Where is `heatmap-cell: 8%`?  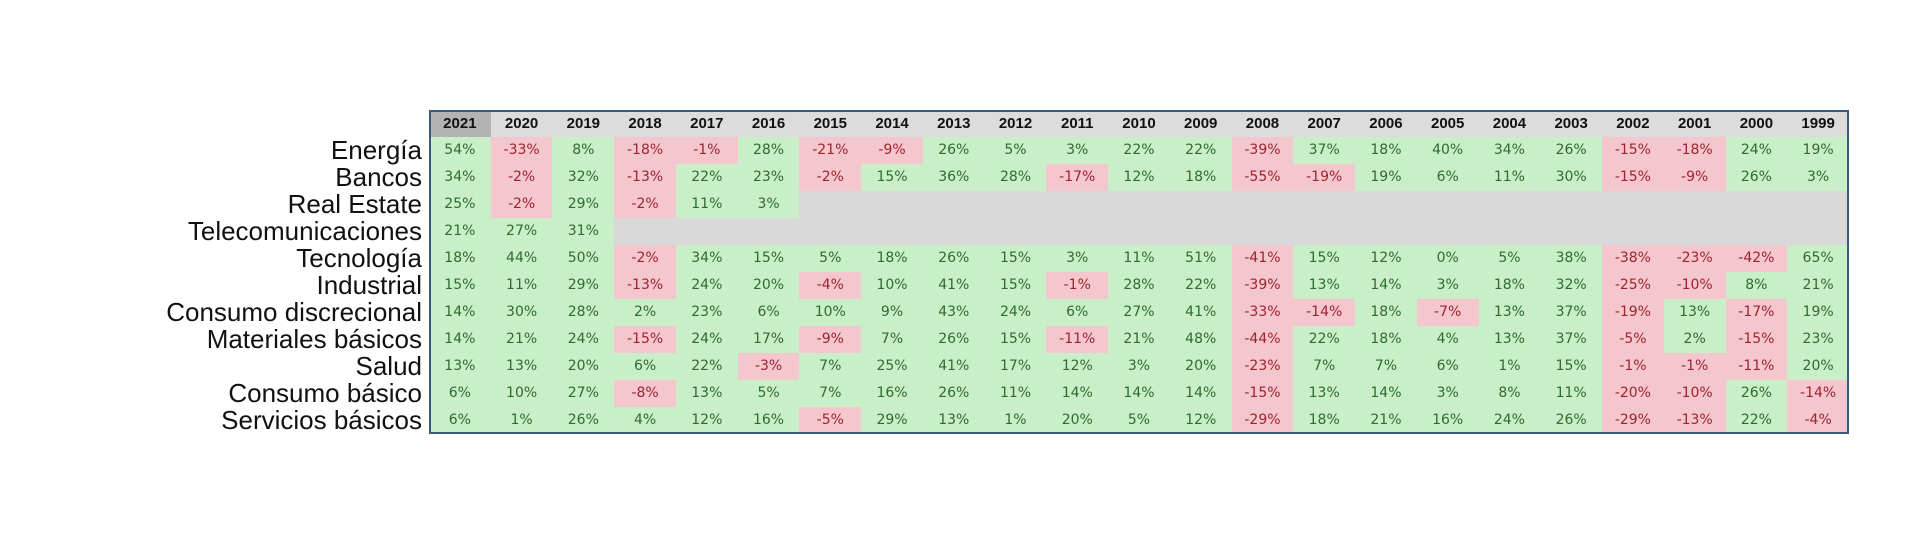 heatmap-cell: 8% is located at coordinates (1756, 285).